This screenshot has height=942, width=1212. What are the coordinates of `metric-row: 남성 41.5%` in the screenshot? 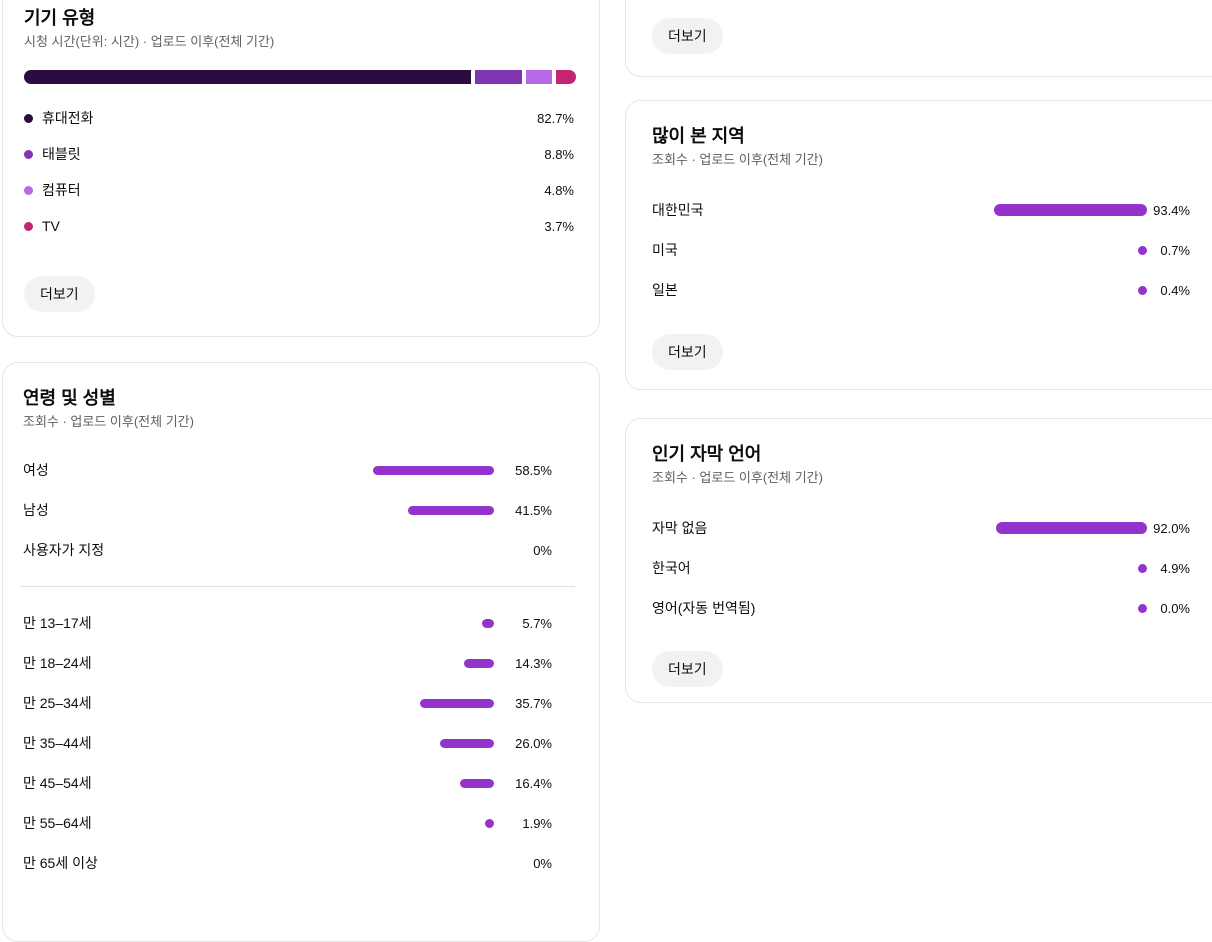 It's located at (287, 510).